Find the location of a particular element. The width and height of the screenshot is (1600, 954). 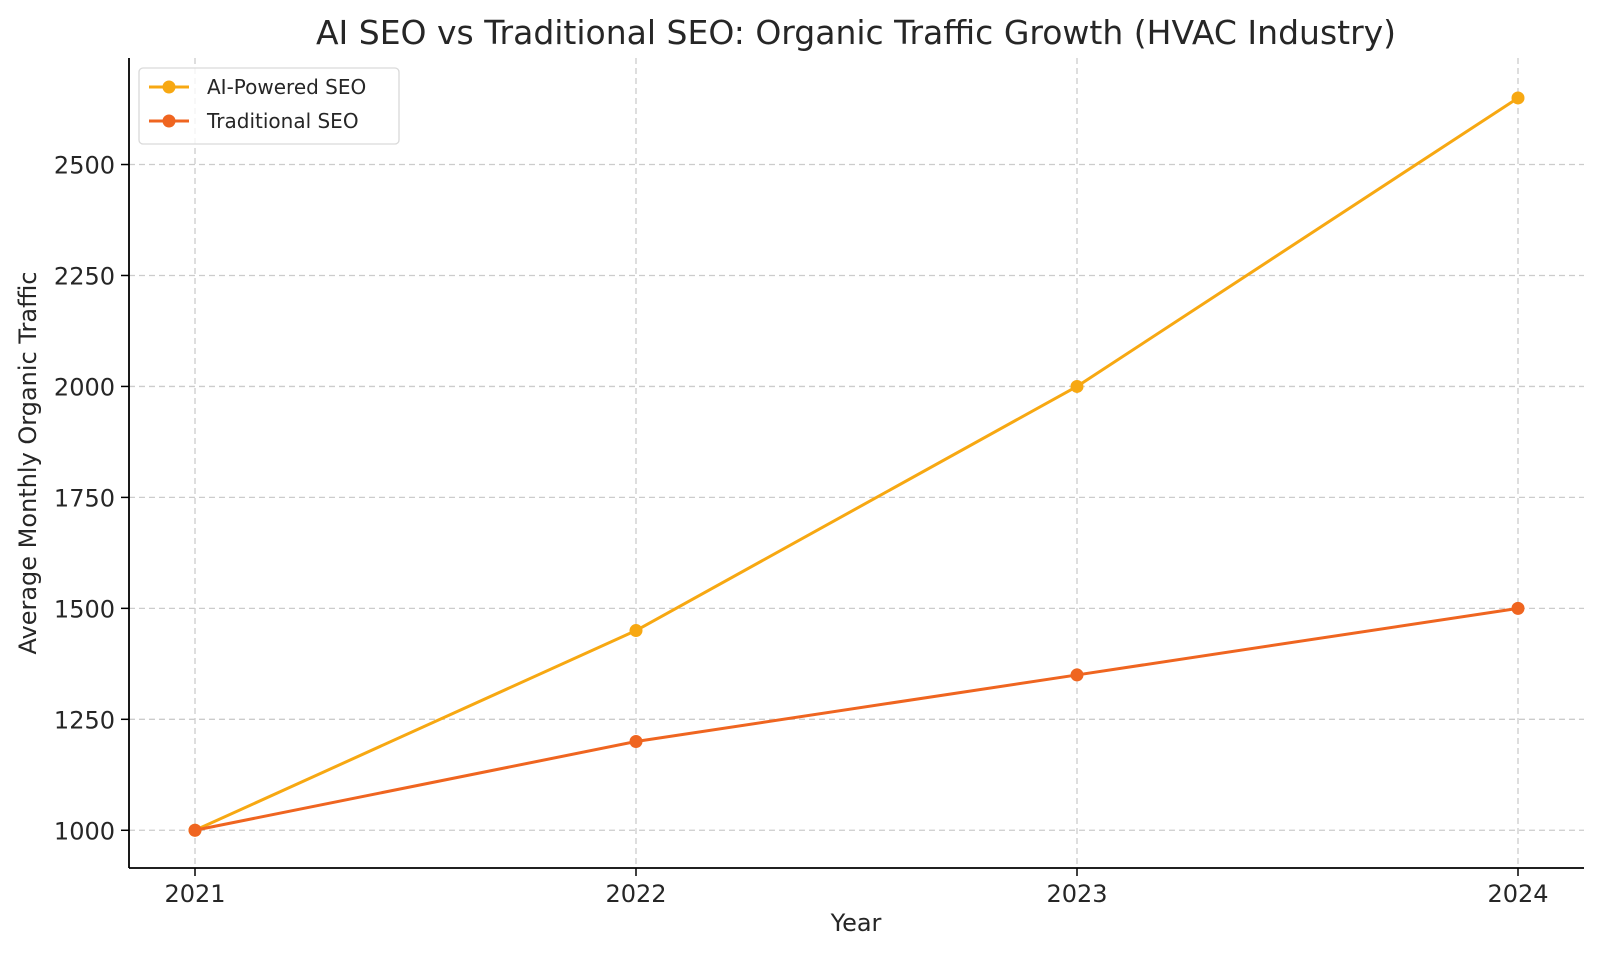

legend-item: Traditional SEO is located at coordinates (254, 121).